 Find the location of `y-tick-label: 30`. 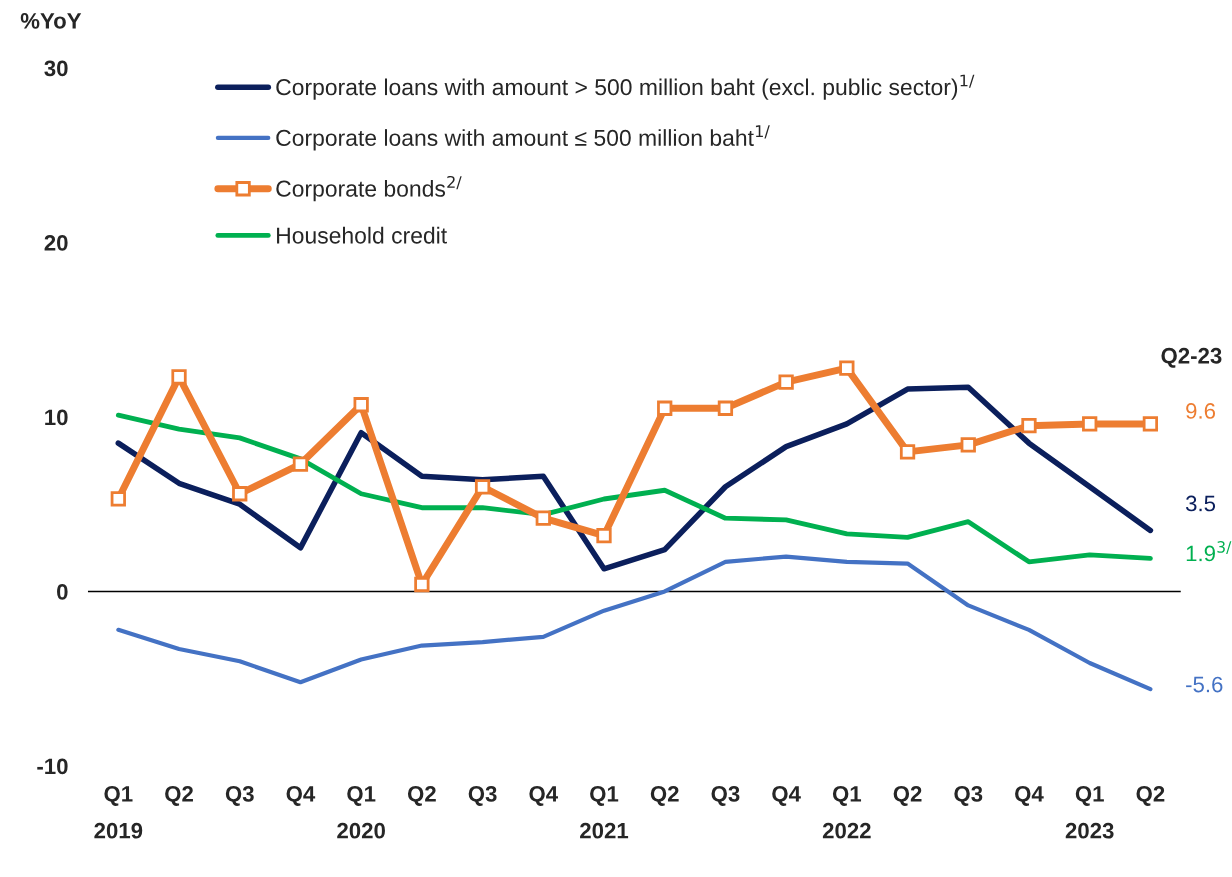

y-tick-label: 30 is located at coordinates (56, 68).